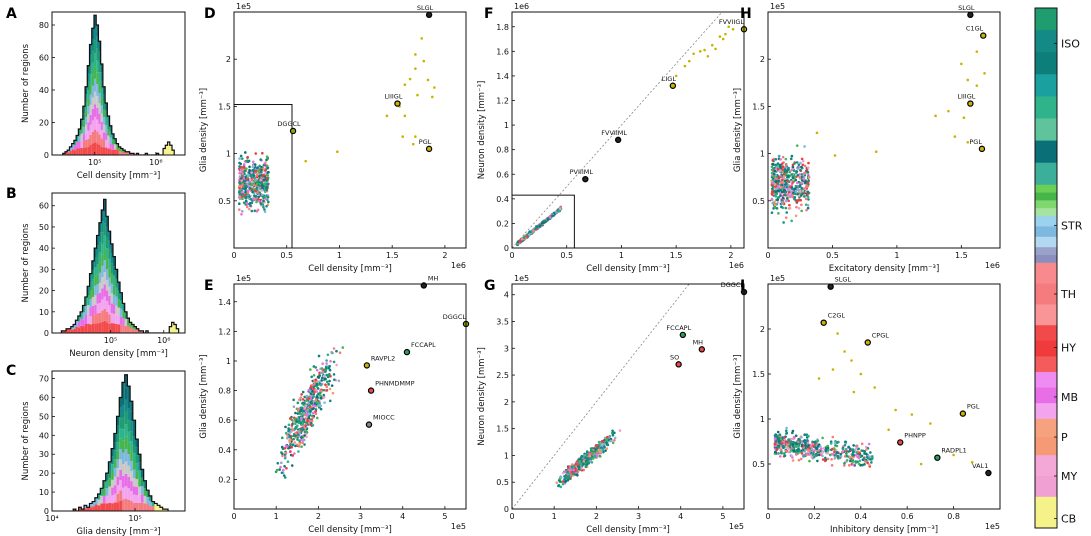 This screenshot has width=1091, height=536. Describe the element at coordinates (482, 130) in the screenshot. I see `y-axis-label: Neuron density [mm⁻³]` at that location.